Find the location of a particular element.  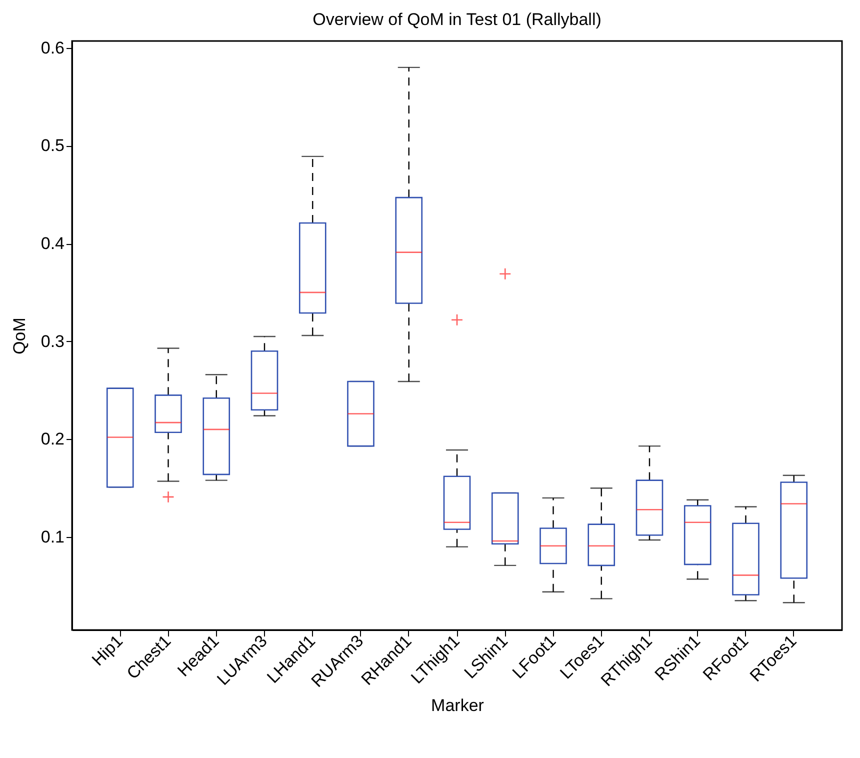

y-tick-label: 0.2 is located at coordinates (52, 439).